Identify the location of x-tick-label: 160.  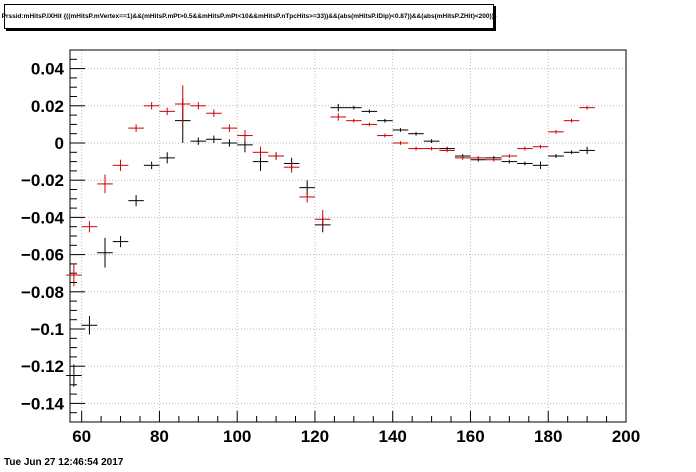
(470, 436).